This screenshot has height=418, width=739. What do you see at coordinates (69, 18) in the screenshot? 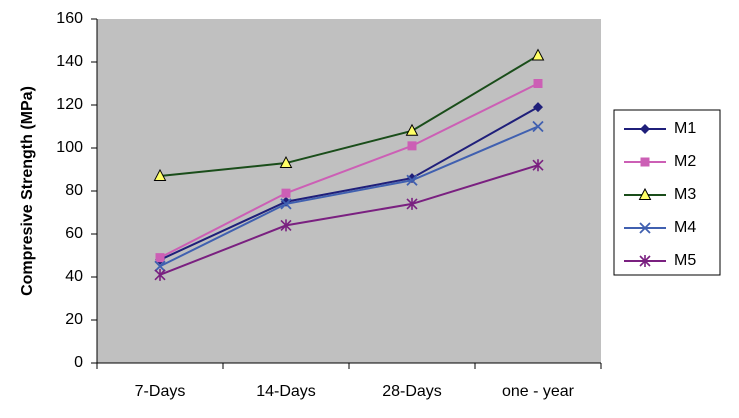
I see `y-tick-label: 160` at bounding box center [69, 18].